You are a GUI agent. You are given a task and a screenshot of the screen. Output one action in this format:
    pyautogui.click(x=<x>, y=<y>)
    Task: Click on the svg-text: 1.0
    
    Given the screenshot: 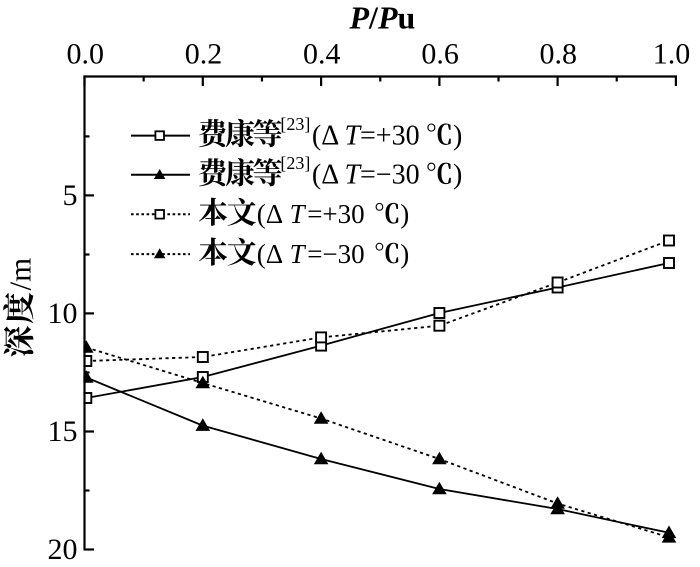 What is the action you would take?
    pyautogui.click(x=672, y=54)
    